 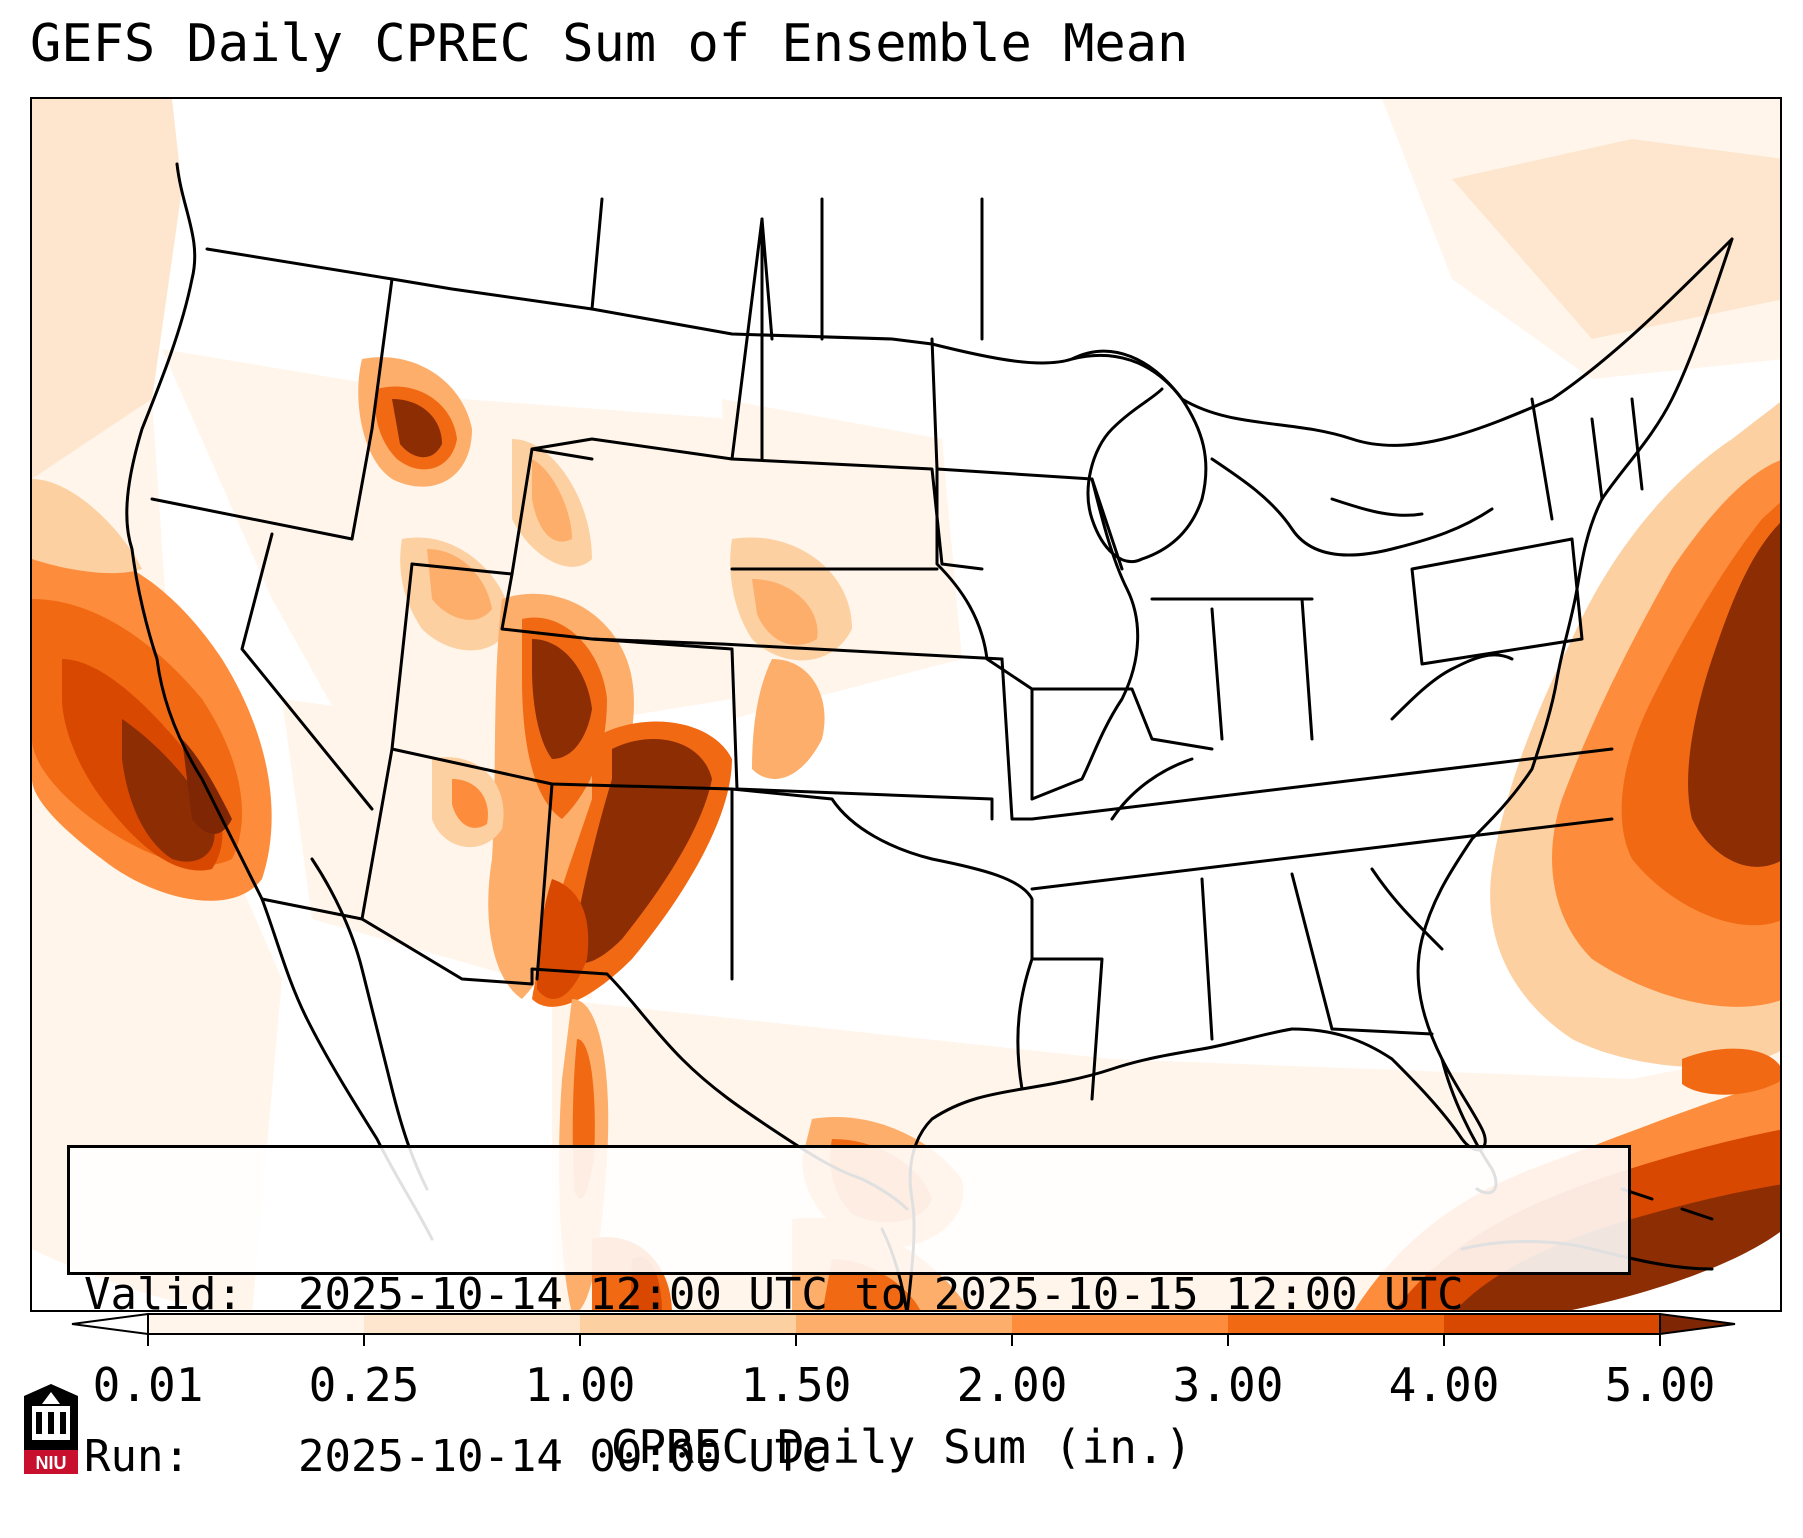 What do you see at coordinates (51, 1463) in the screenshot?
I see `svg-text: NIU` at bounding box center [51, 1463].